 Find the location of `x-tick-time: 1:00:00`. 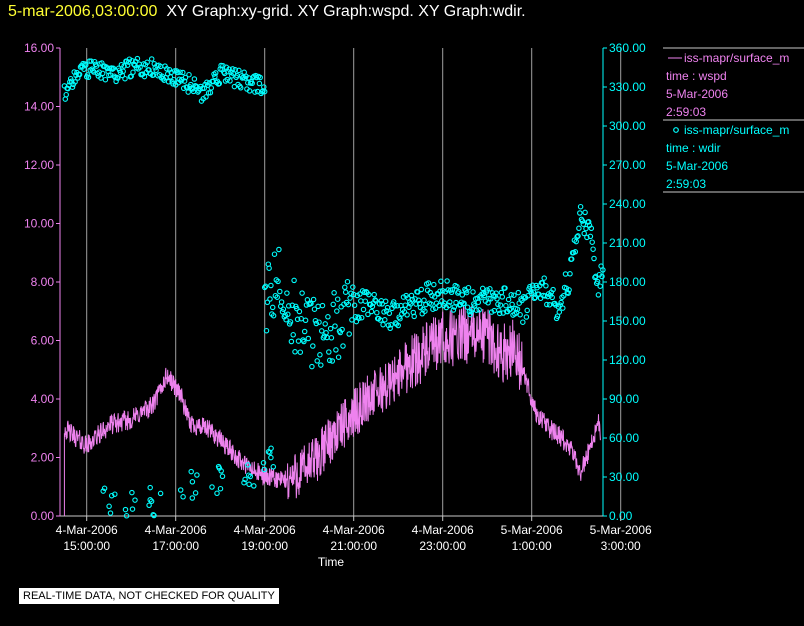

x-tick-time: 1:00:00 is located at coordinates (532, 546).